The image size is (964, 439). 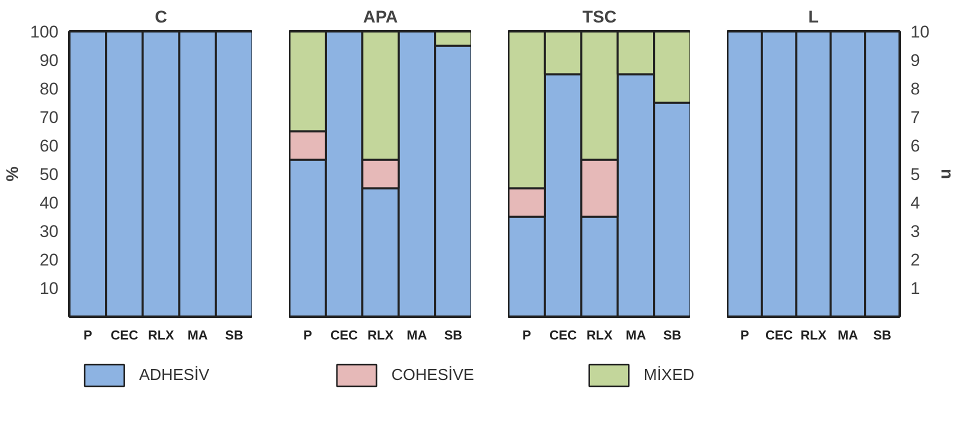 I want to click on chart-title: APA, so click(x=380, y=17).